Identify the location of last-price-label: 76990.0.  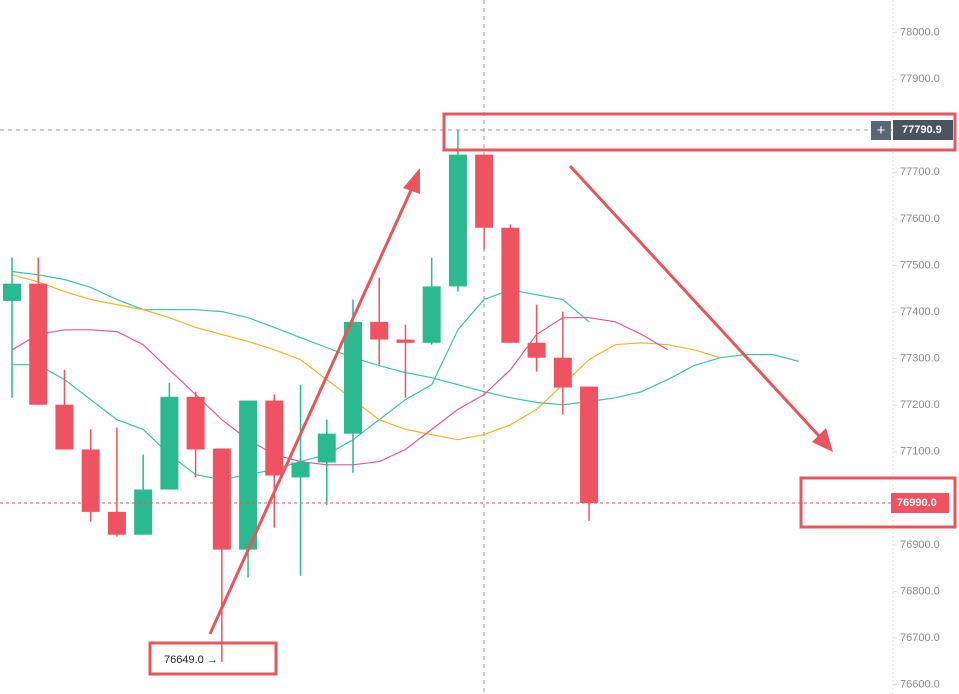
(917, 503).